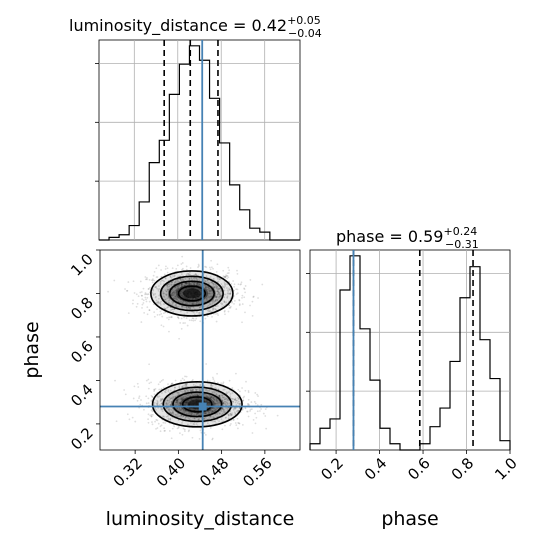 The image size is (550, 550). Describe the element at coordinates (171, 472) in the screenshot. I see `ld-xtick-label-1: 0.40` at that location.